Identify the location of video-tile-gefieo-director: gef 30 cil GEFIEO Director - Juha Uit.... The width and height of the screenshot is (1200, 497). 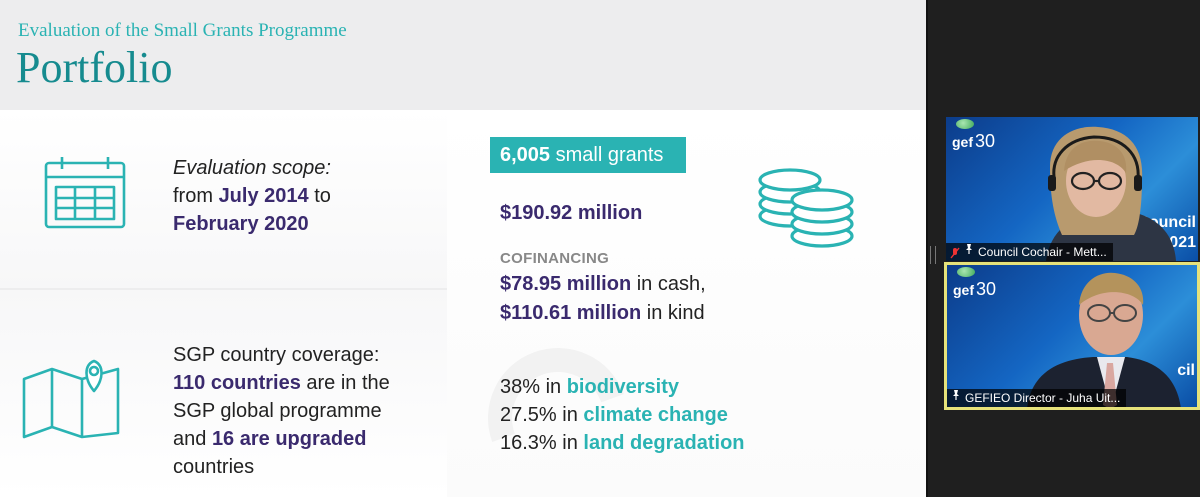
(1072, 336).